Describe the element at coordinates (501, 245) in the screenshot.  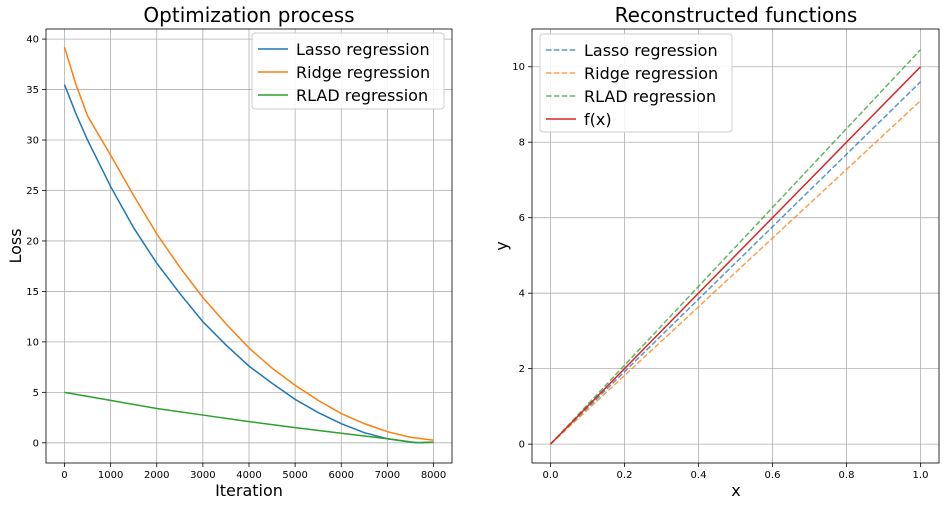
I see `y-axis-label: y` at that location.